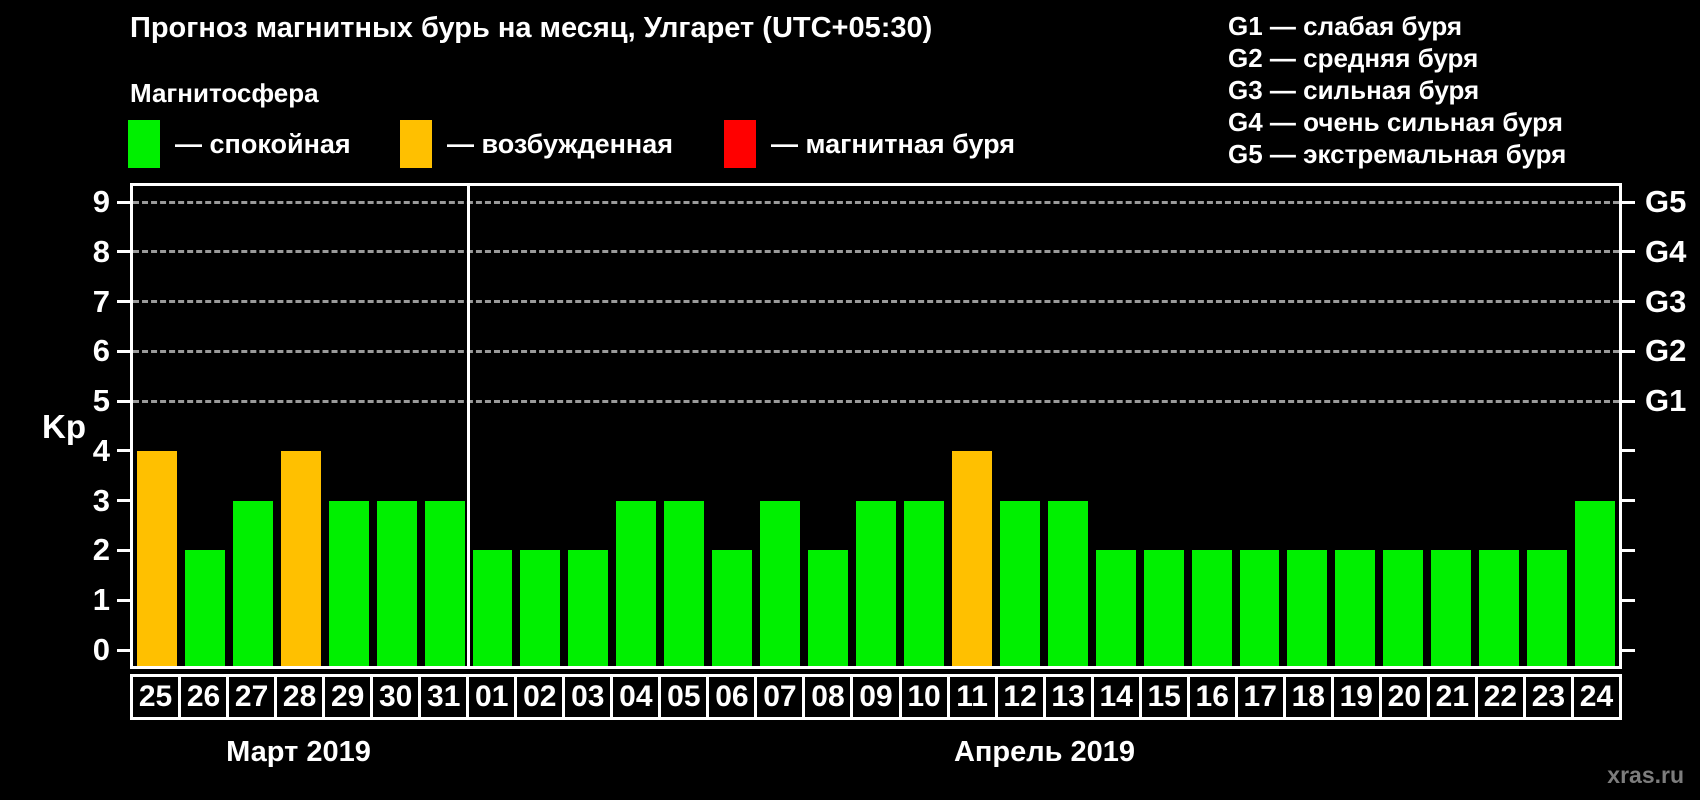 Image resolution: width=1700 pixels, height=800 pixels. I want to click on date-cell-28: 28, so click(300, 697).